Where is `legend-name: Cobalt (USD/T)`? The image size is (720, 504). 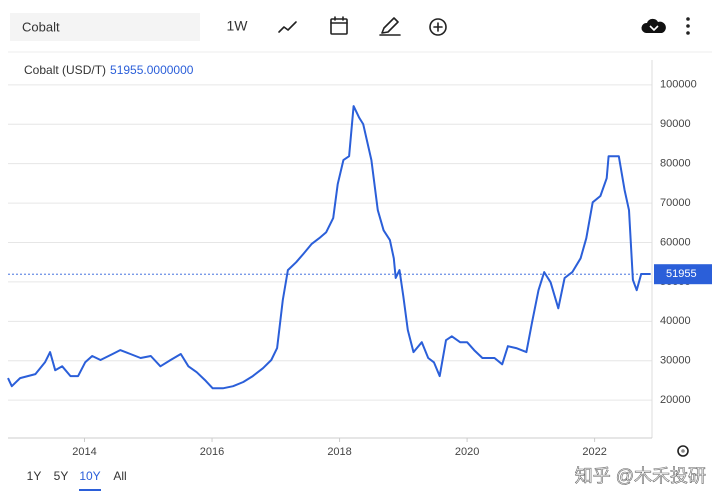 legend-name: Cobalt (USD/T) is located at coordinates (65, 70).